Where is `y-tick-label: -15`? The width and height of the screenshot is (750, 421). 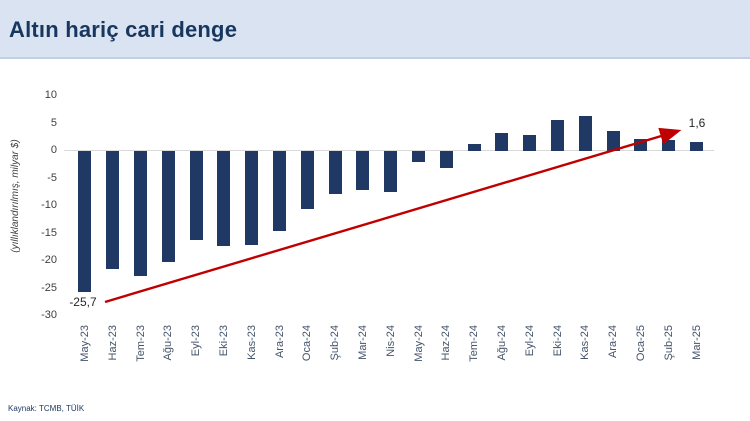 y-tick-label: -15 is located at coordinates (49, 232).